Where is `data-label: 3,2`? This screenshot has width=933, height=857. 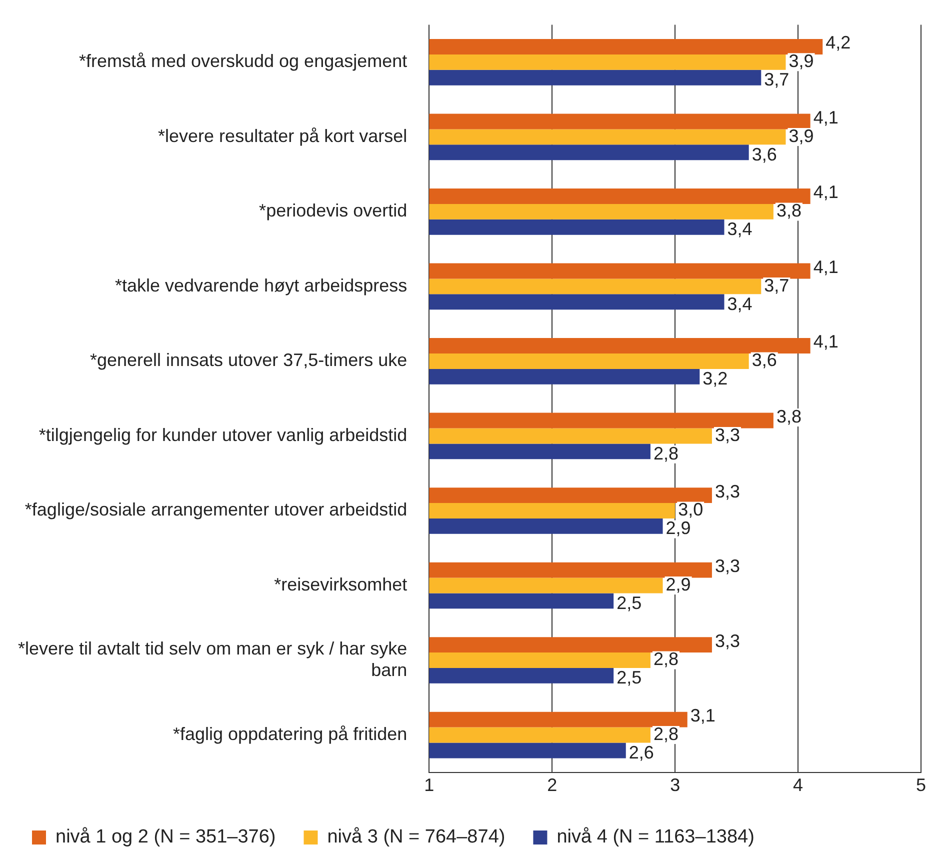 data-label: 3,2 is located at coordinates (715, 378).